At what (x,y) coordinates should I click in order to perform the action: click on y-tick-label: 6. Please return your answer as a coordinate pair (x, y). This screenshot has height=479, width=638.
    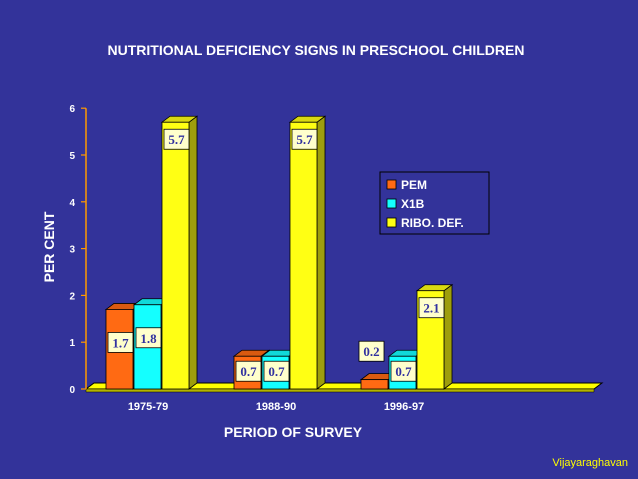
    Looking at the image, I should click on (72, 109).